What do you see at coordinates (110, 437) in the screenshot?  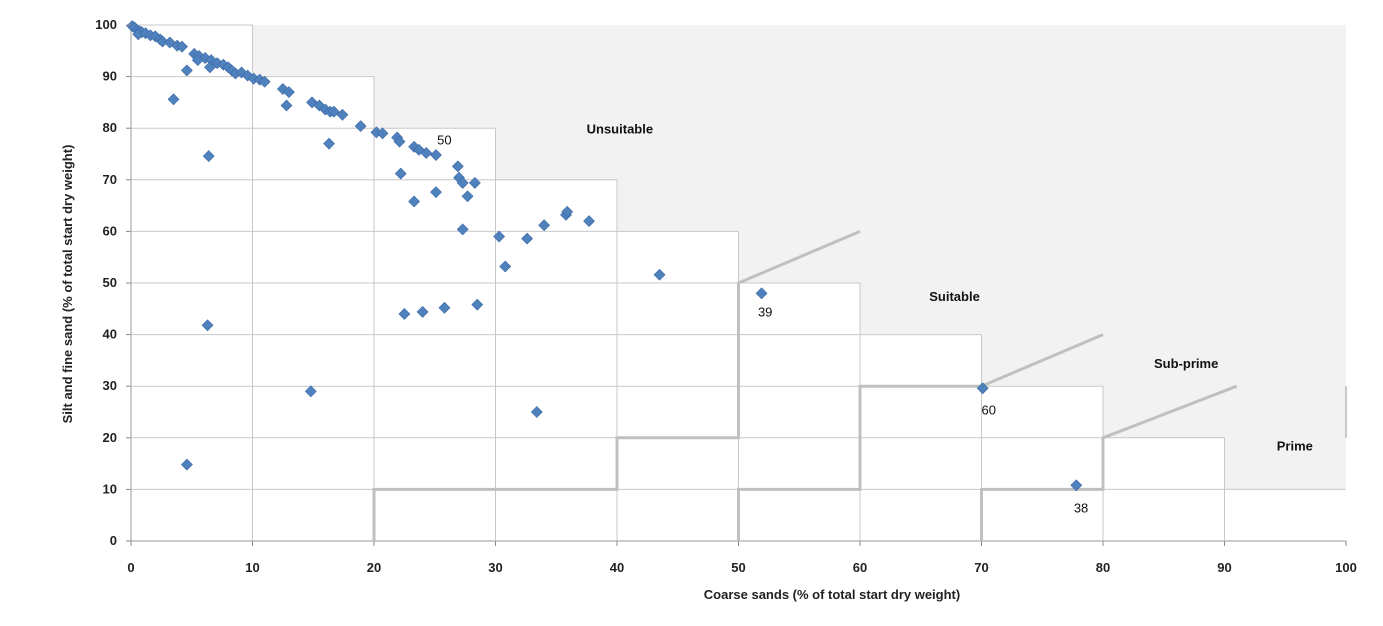 I see `y-tick-label: 20` at bounding box center [110, 437].